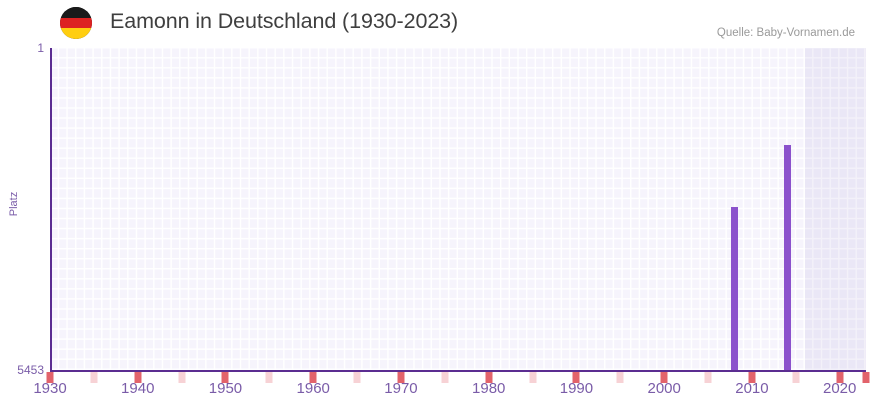  Describe the element at coordinates (866, 377) in the screenshot. I see `x-tick-mark-end` at that location.